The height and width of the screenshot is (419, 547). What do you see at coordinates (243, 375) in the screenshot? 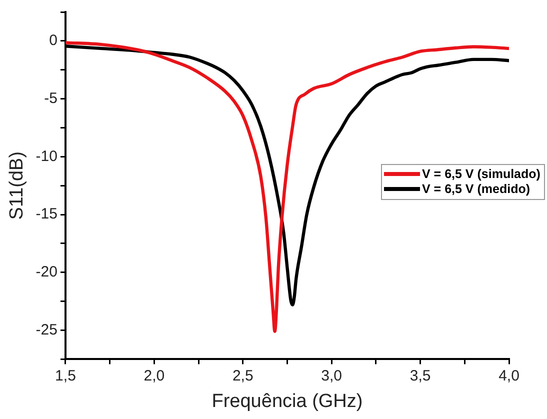
I see `x-tick-label: 2,5` at bounding box center [243, 375].